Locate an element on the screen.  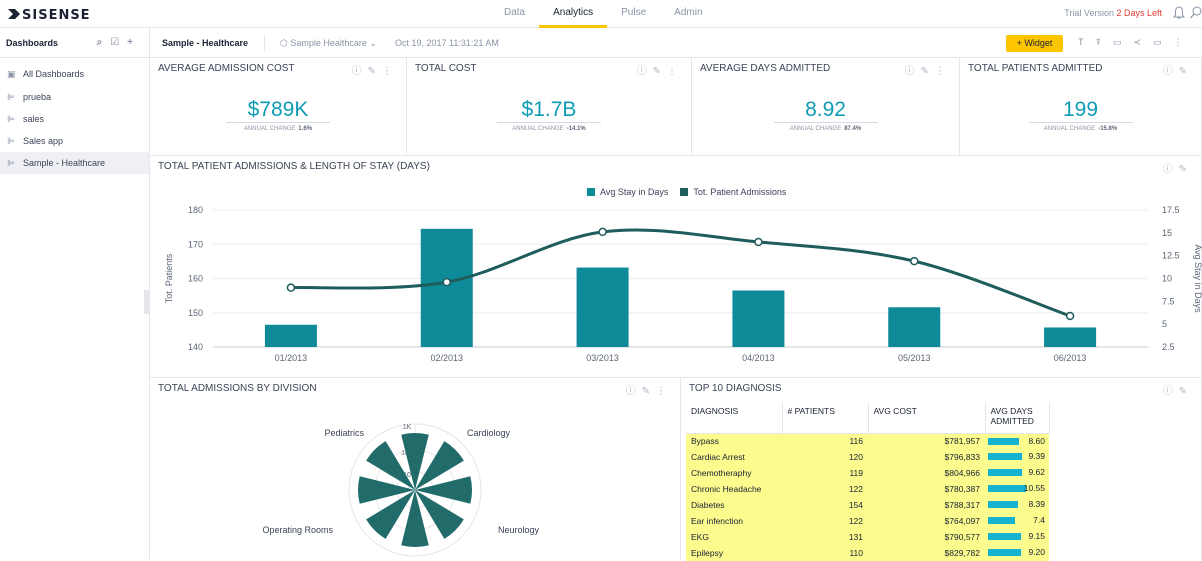
cell-avg-cost: $796,833 is located at coordinates (926, 457).